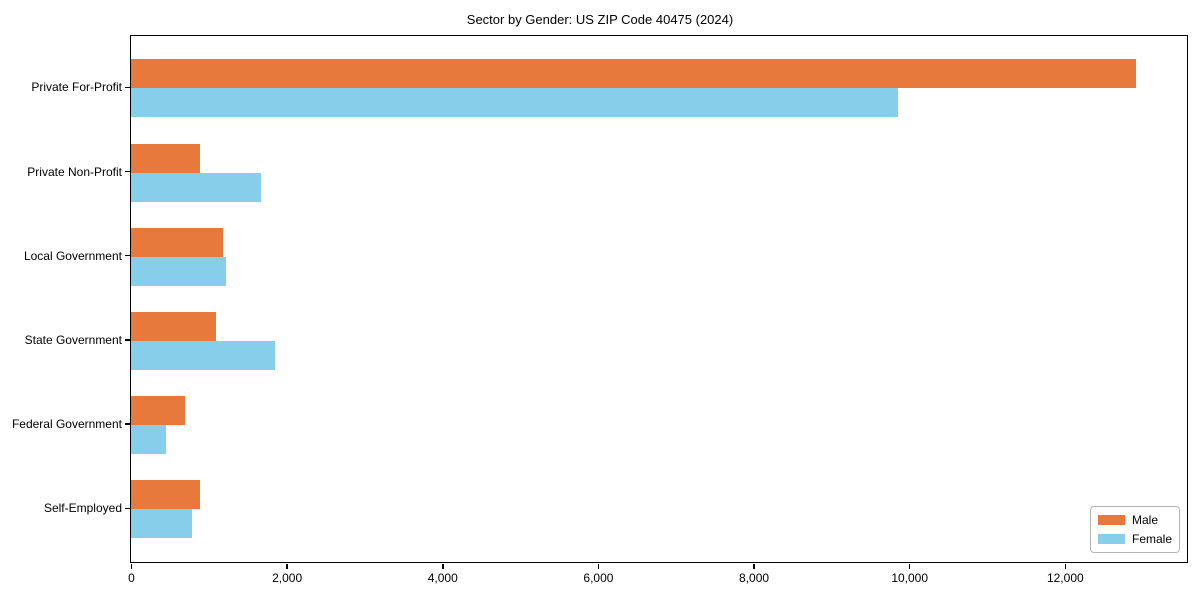  Describe the element at coordinates (203, 355) in the screenshot. I see `bar-female-state-government` at that location.